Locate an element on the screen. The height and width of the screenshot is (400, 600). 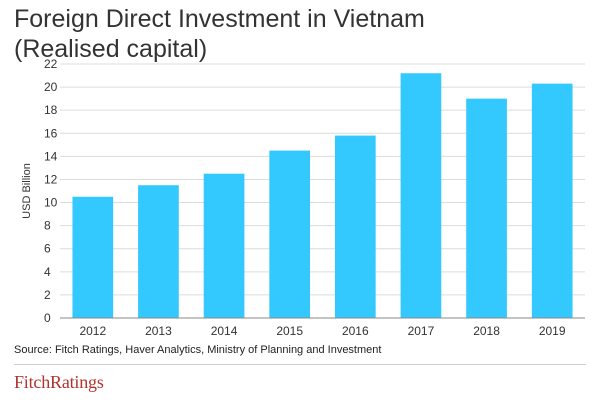
divider is located at coordinates (300, 364).